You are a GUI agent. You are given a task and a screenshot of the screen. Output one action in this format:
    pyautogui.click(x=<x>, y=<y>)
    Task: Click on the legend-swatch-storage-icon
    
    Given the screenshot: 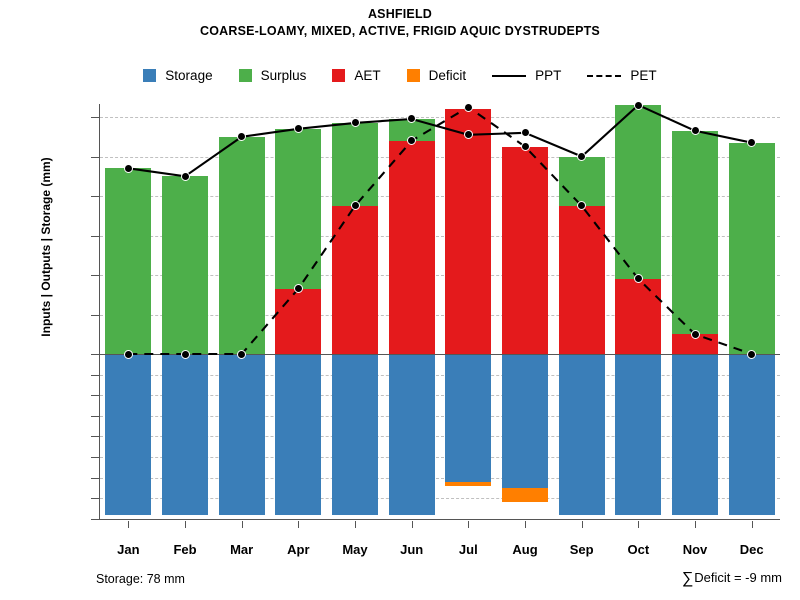 What is the action you would take?
    pyautogui.click(x=150, y=75)
    